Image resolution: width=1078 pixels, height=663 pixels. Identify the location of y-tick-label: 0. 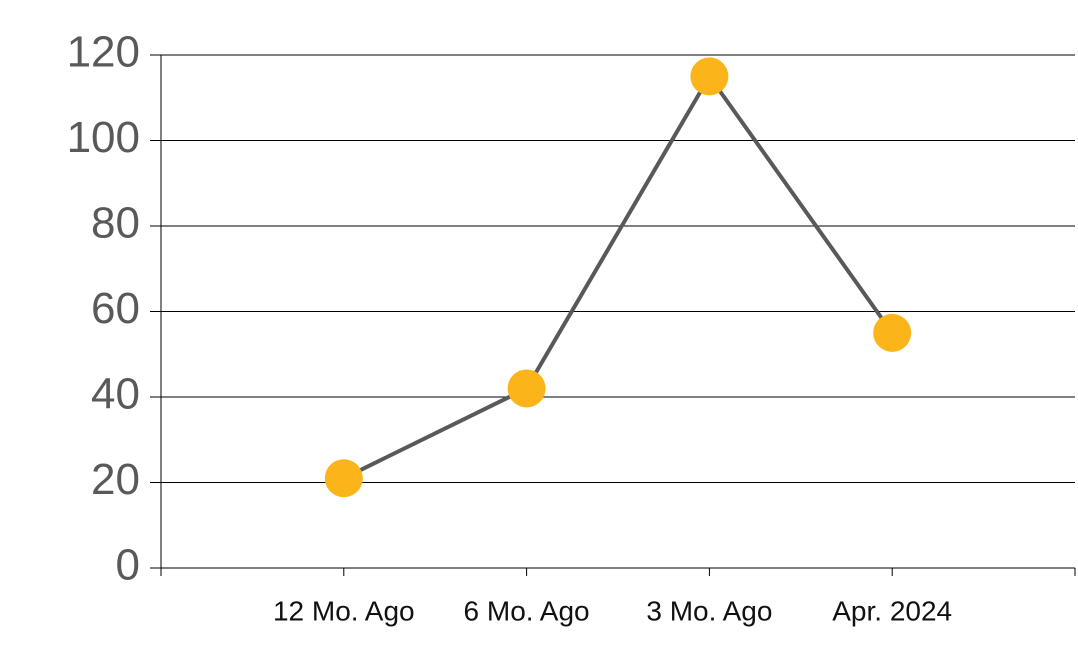
(128, 565).